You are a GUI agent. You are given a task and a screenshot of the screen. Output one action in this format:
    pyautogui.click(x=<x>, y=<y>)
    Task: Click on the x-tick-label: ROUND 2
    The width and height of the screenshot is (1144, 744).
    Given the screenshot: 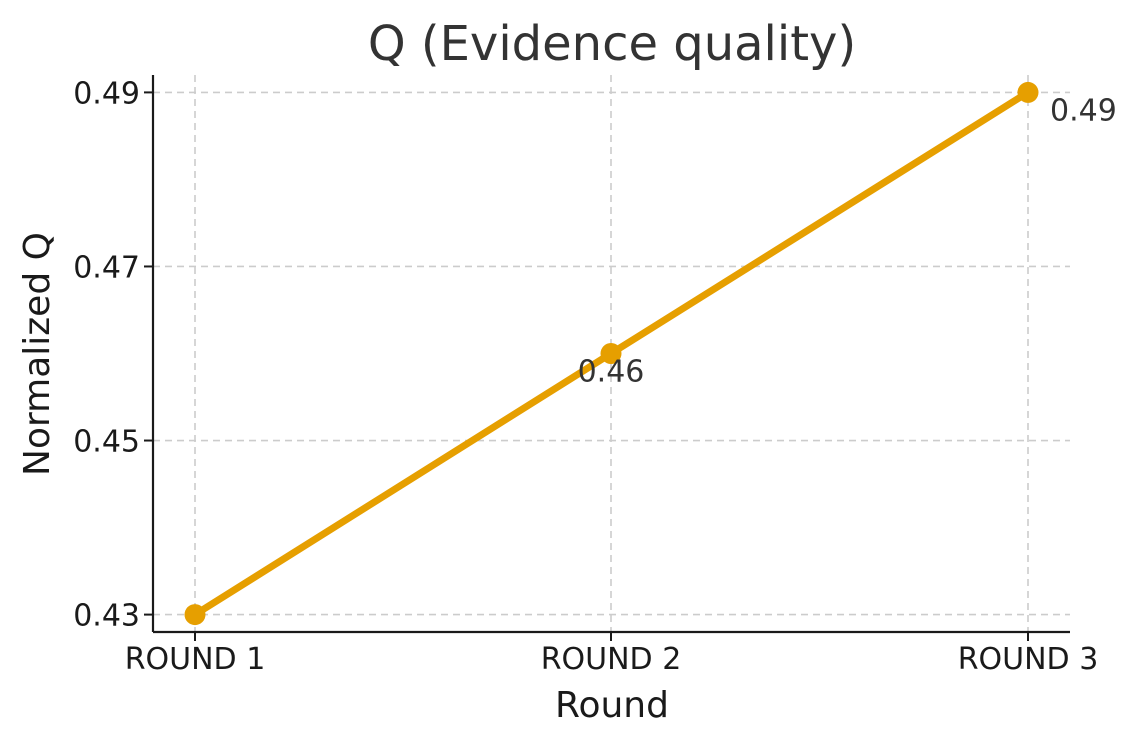 What is the action you would take?
    pyautogui.click(x=611, y=659)
    